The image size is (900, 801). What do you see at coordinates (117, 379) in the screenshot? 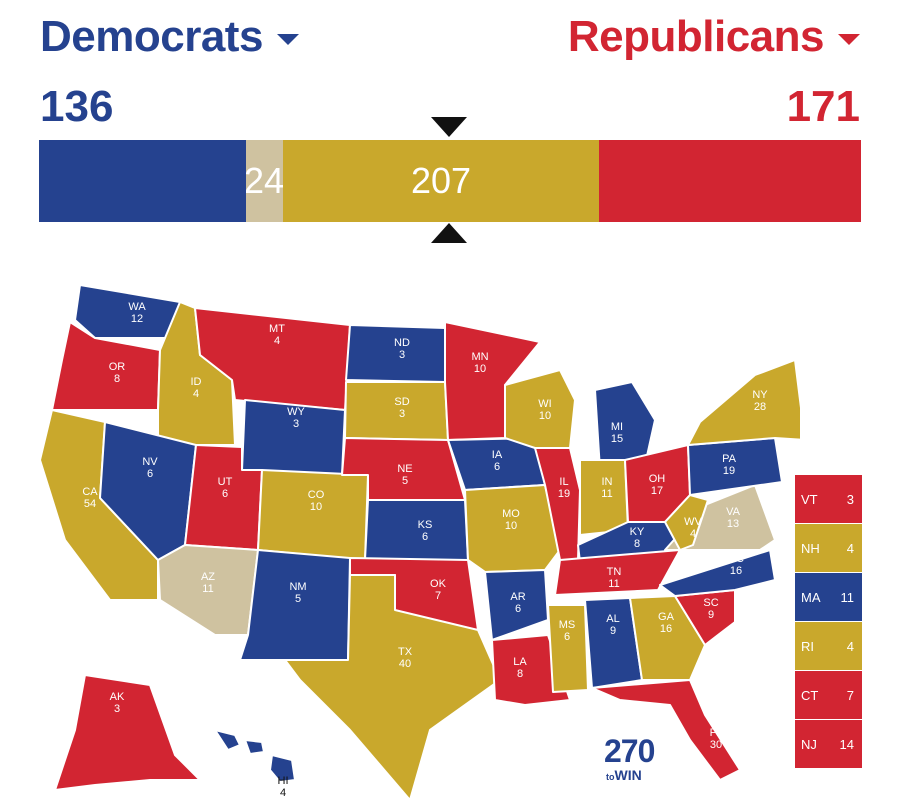
I see `state-ev-or: 8` at bounding box center [117, 379].